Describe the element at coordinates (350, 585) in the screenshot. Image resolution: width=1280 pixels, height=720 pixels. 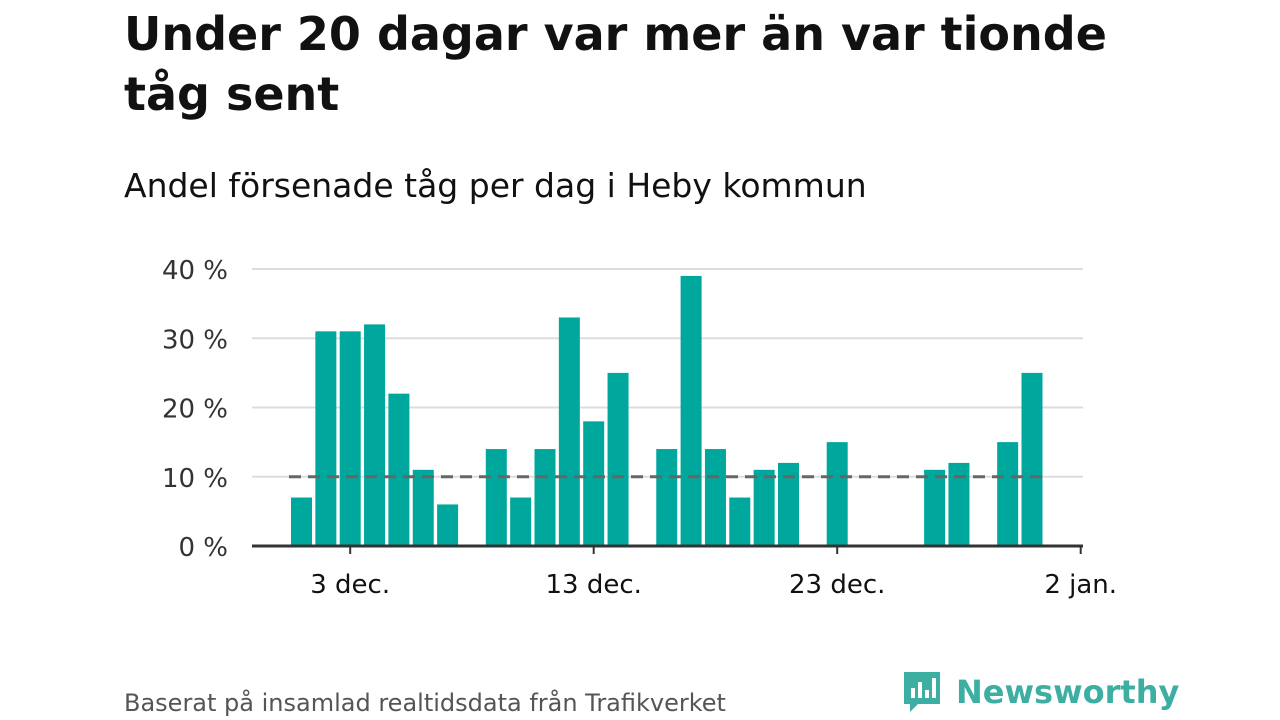
I see `x-tick-label: 3 dec.` at that location.